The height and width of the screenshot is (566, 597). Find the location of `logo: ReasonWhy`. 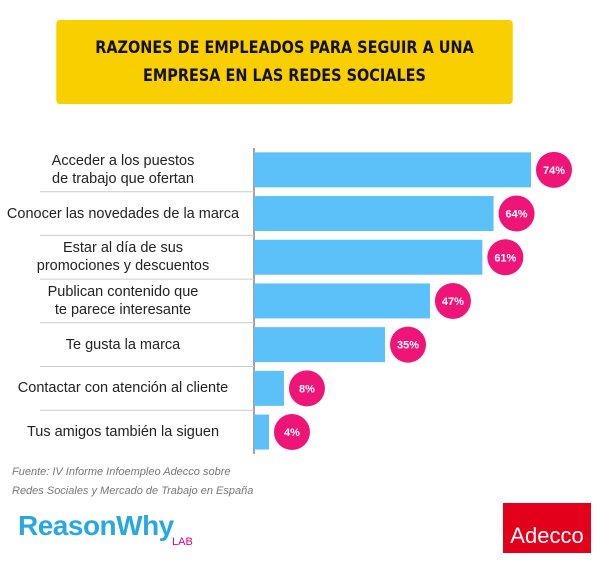

logo: ReasonWhy is located at coordinates (96, 525).